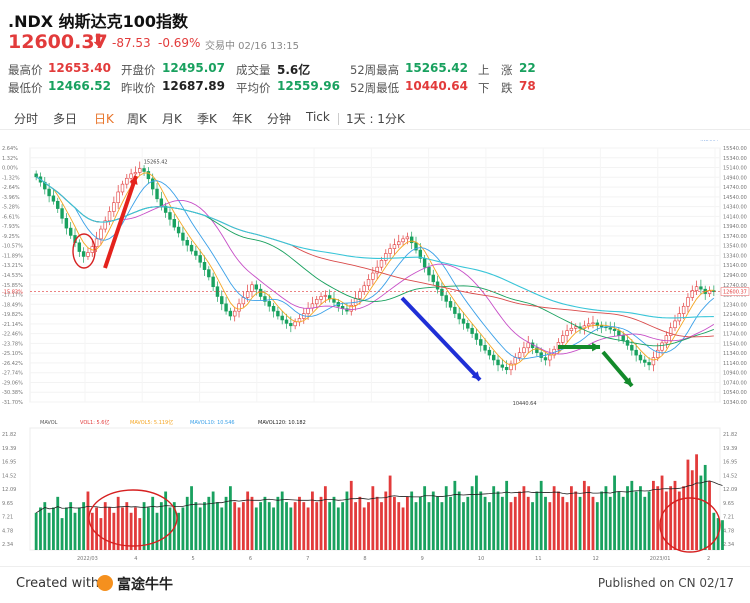 The image size is (750, 603). Describe the element at coordinates (735, 256) in the screenshot. I see `price-tick-label: 13340.00` at that location.